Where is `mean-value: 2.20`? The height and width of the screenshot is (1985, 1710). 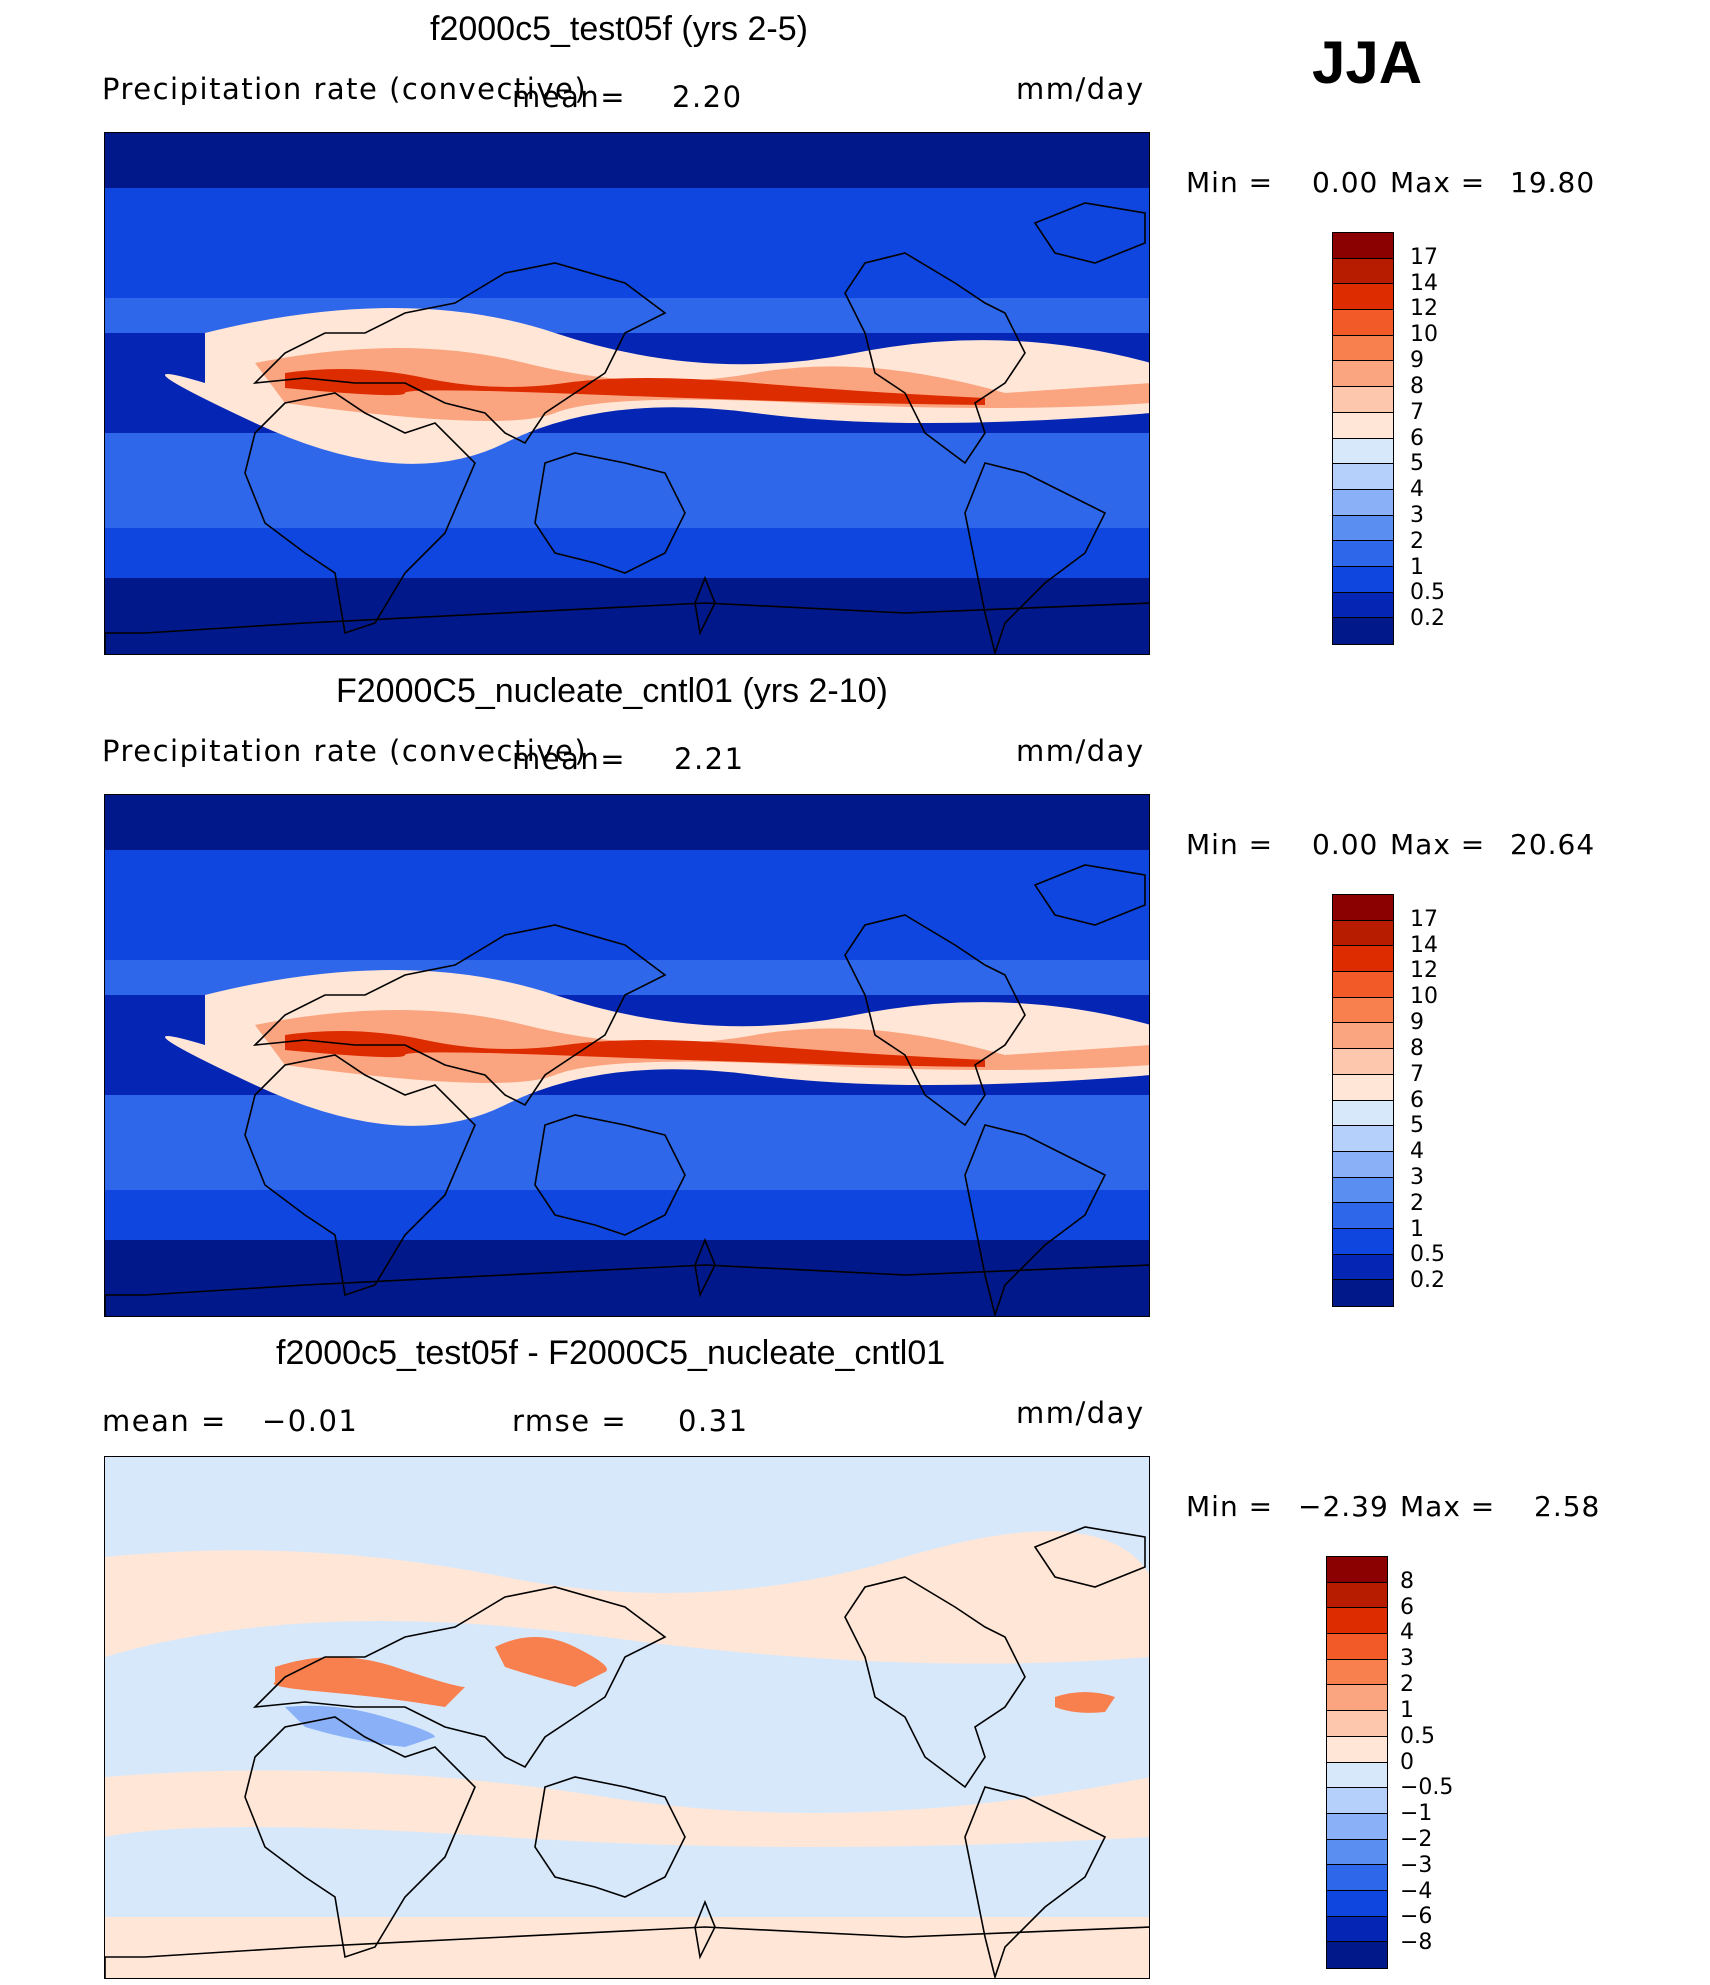
mean-value: 2.20 is located at coordinates (707, 97).